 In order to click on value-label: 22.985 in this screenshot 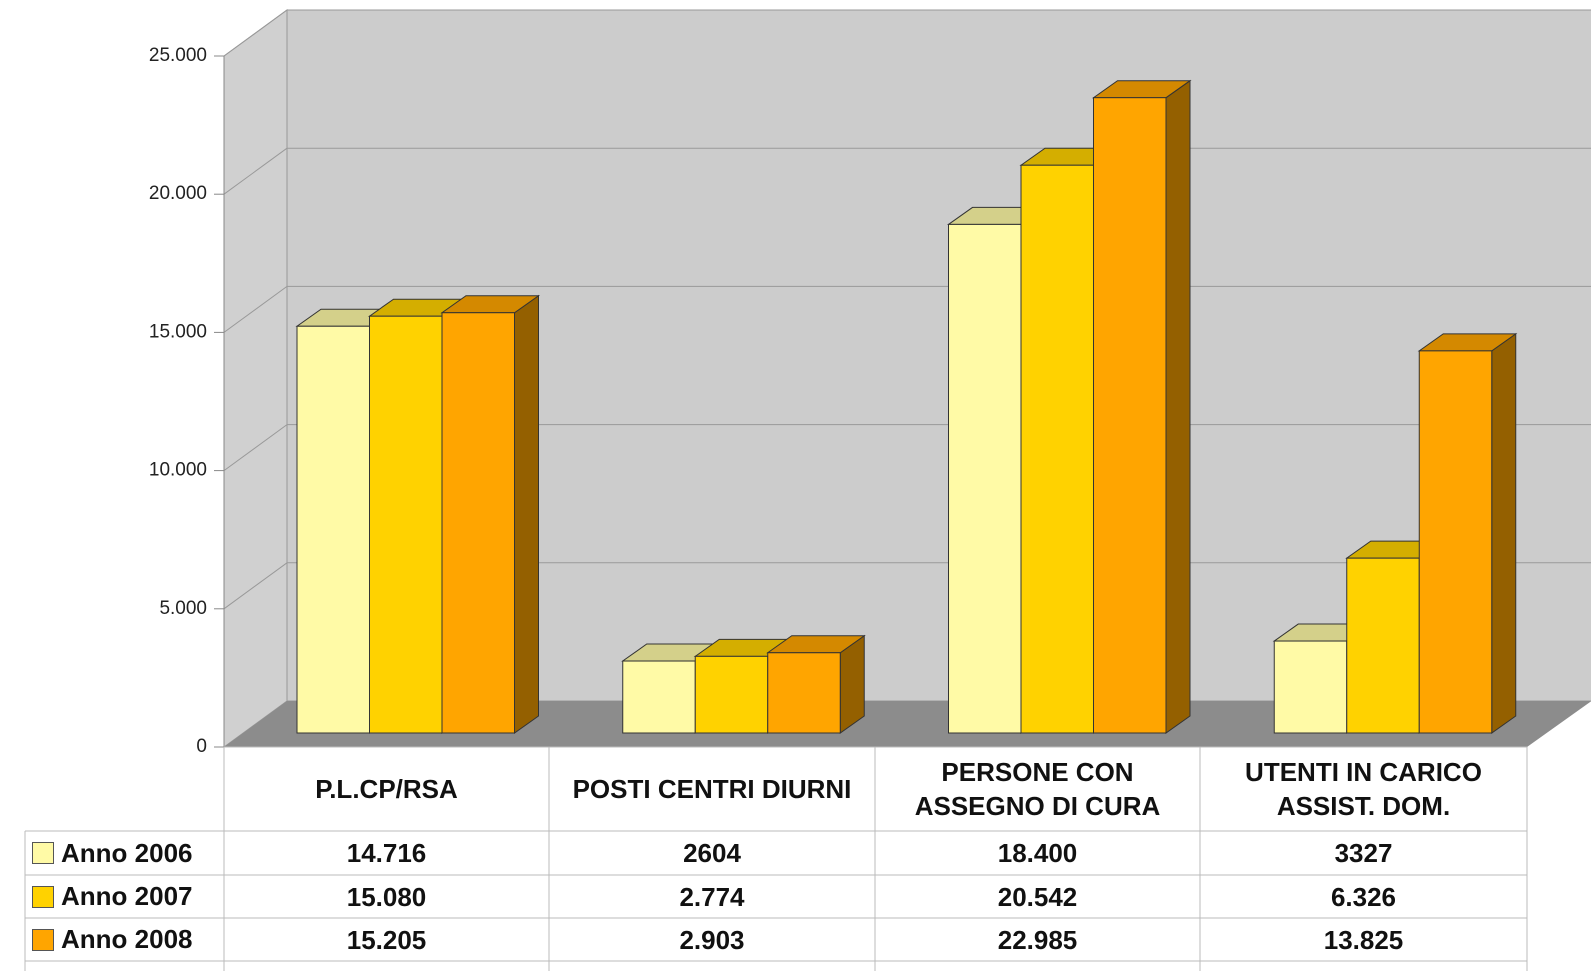, I will do `click(1037, 939)`.